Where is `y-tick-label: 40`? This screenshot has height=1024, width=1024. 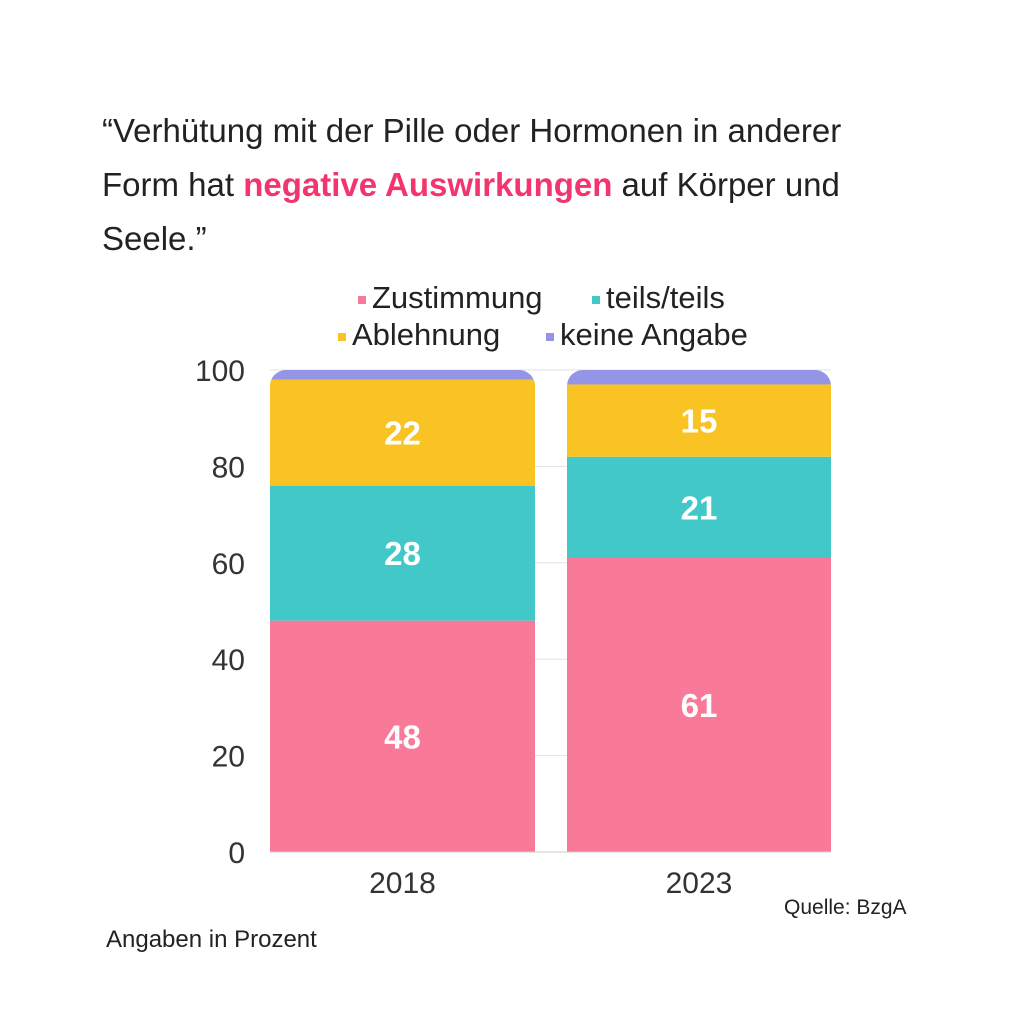
y-tick-label: 40 is located at coordinates (228, 660).